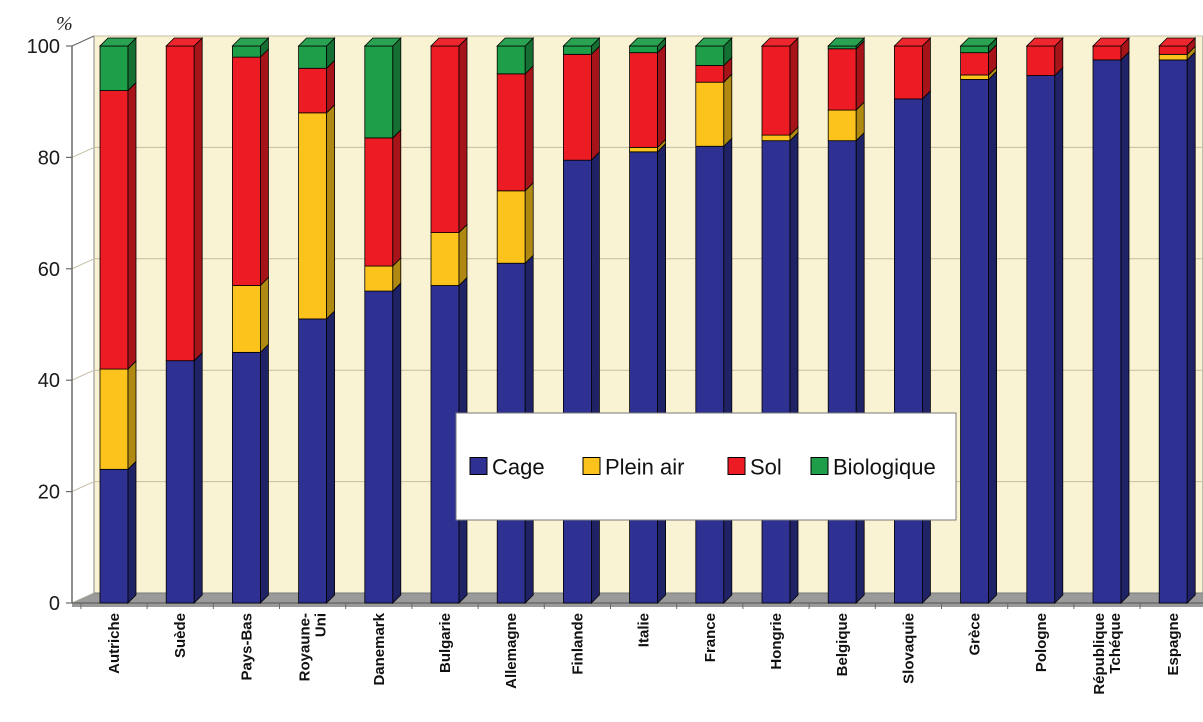 The width and height of the screenshot is (1203, 722). Describe the element at coordinates (445, 643) in the screenshot. I see `x-tick-label-6: Bulgarie` at that location.